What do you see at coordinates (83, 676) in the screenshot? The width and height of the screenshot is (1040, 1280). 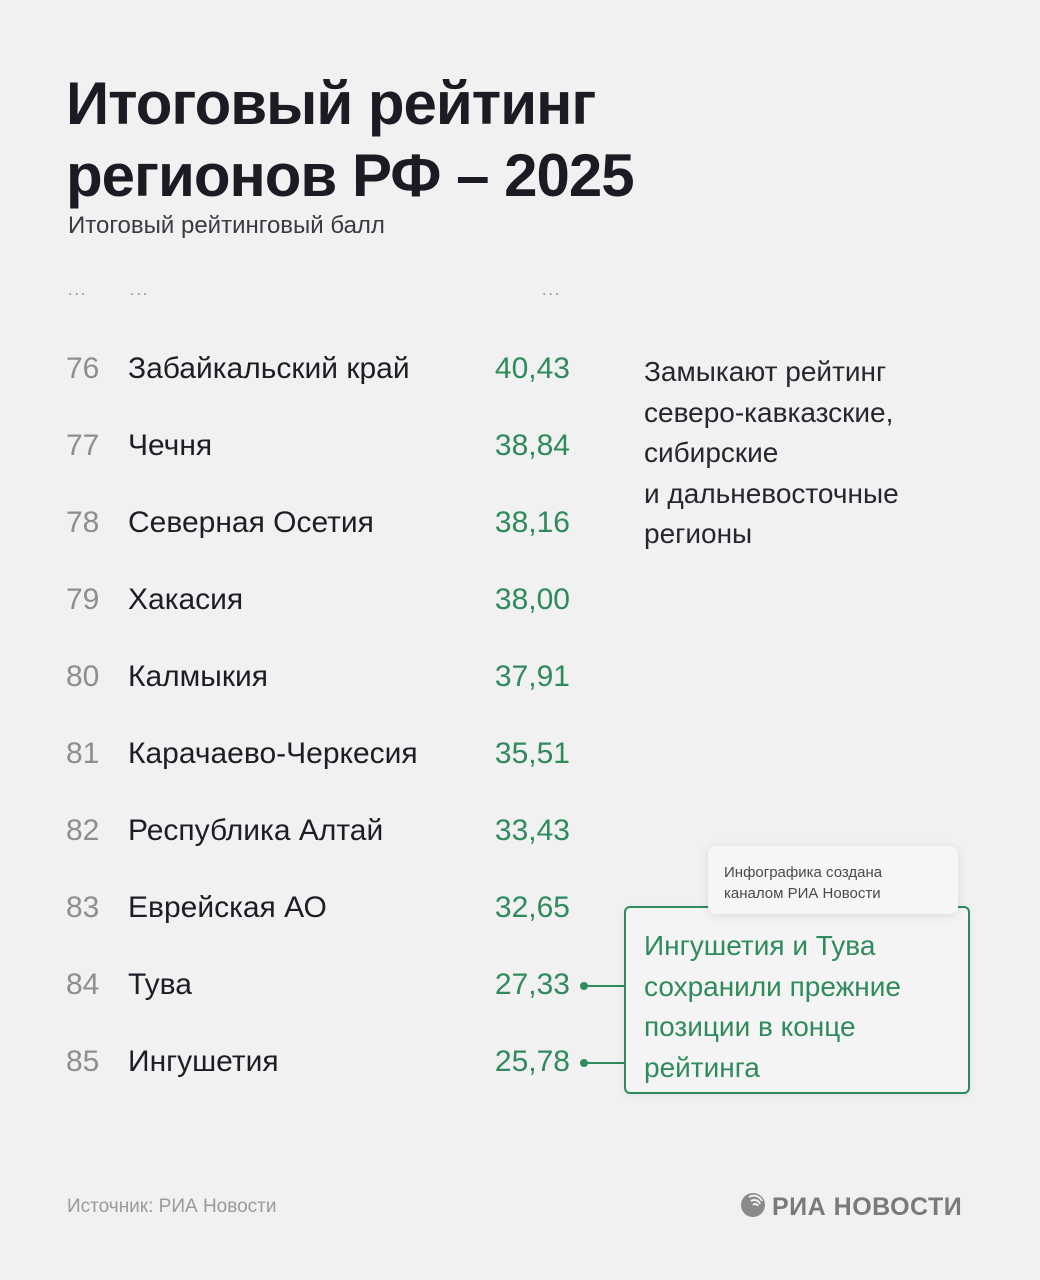 I see `rank: 80` at bounding box center [83, 676].